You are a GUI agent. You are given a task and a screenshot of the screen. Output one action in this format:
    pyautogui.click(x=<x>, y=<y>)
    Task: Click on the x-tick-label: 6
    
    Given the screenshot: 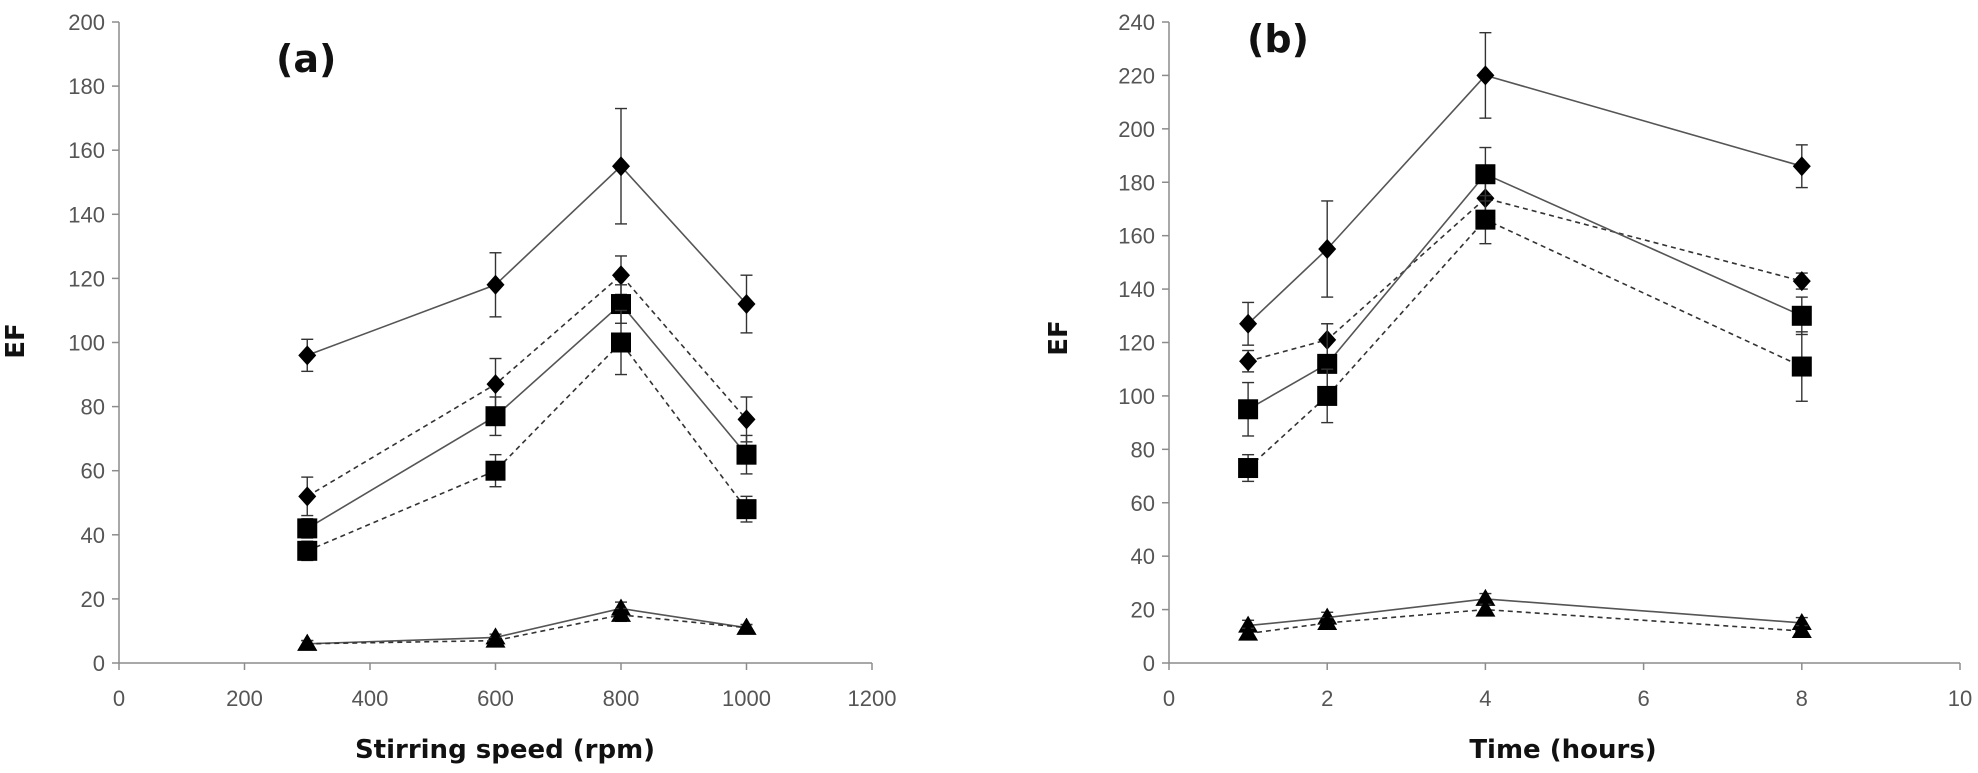 What is the action you would take?
    pyautogui.click(x=1643, y=698)
    